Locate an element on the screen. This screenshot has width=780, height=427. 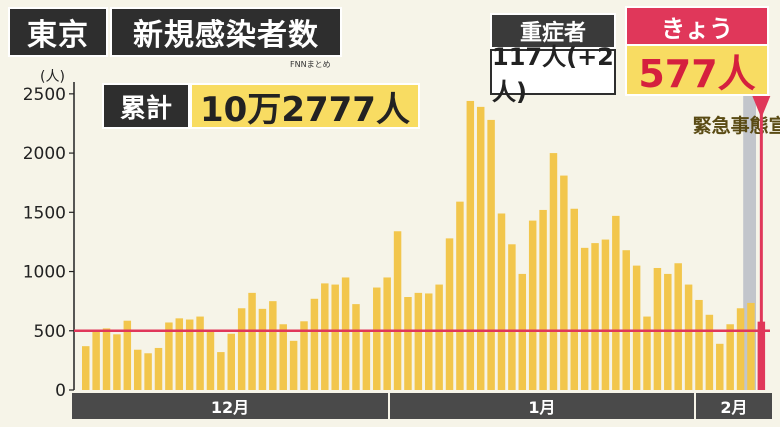
total-value: 10万2777人 is located at coordinates (305, 106).